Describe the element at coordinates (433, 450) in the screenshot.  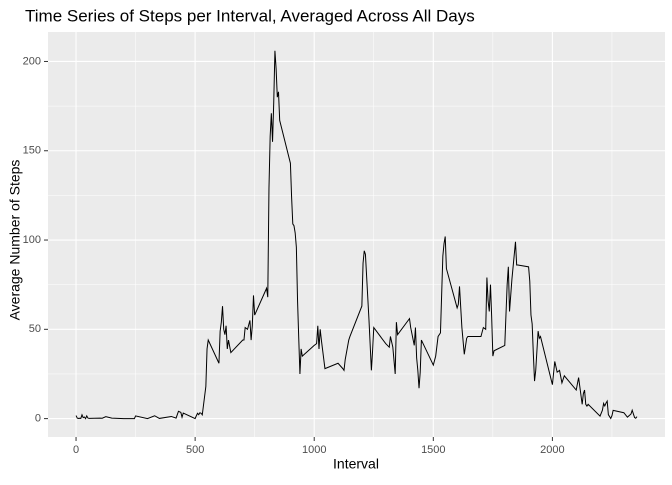
I see `x-tick-label: 1500` at that location.